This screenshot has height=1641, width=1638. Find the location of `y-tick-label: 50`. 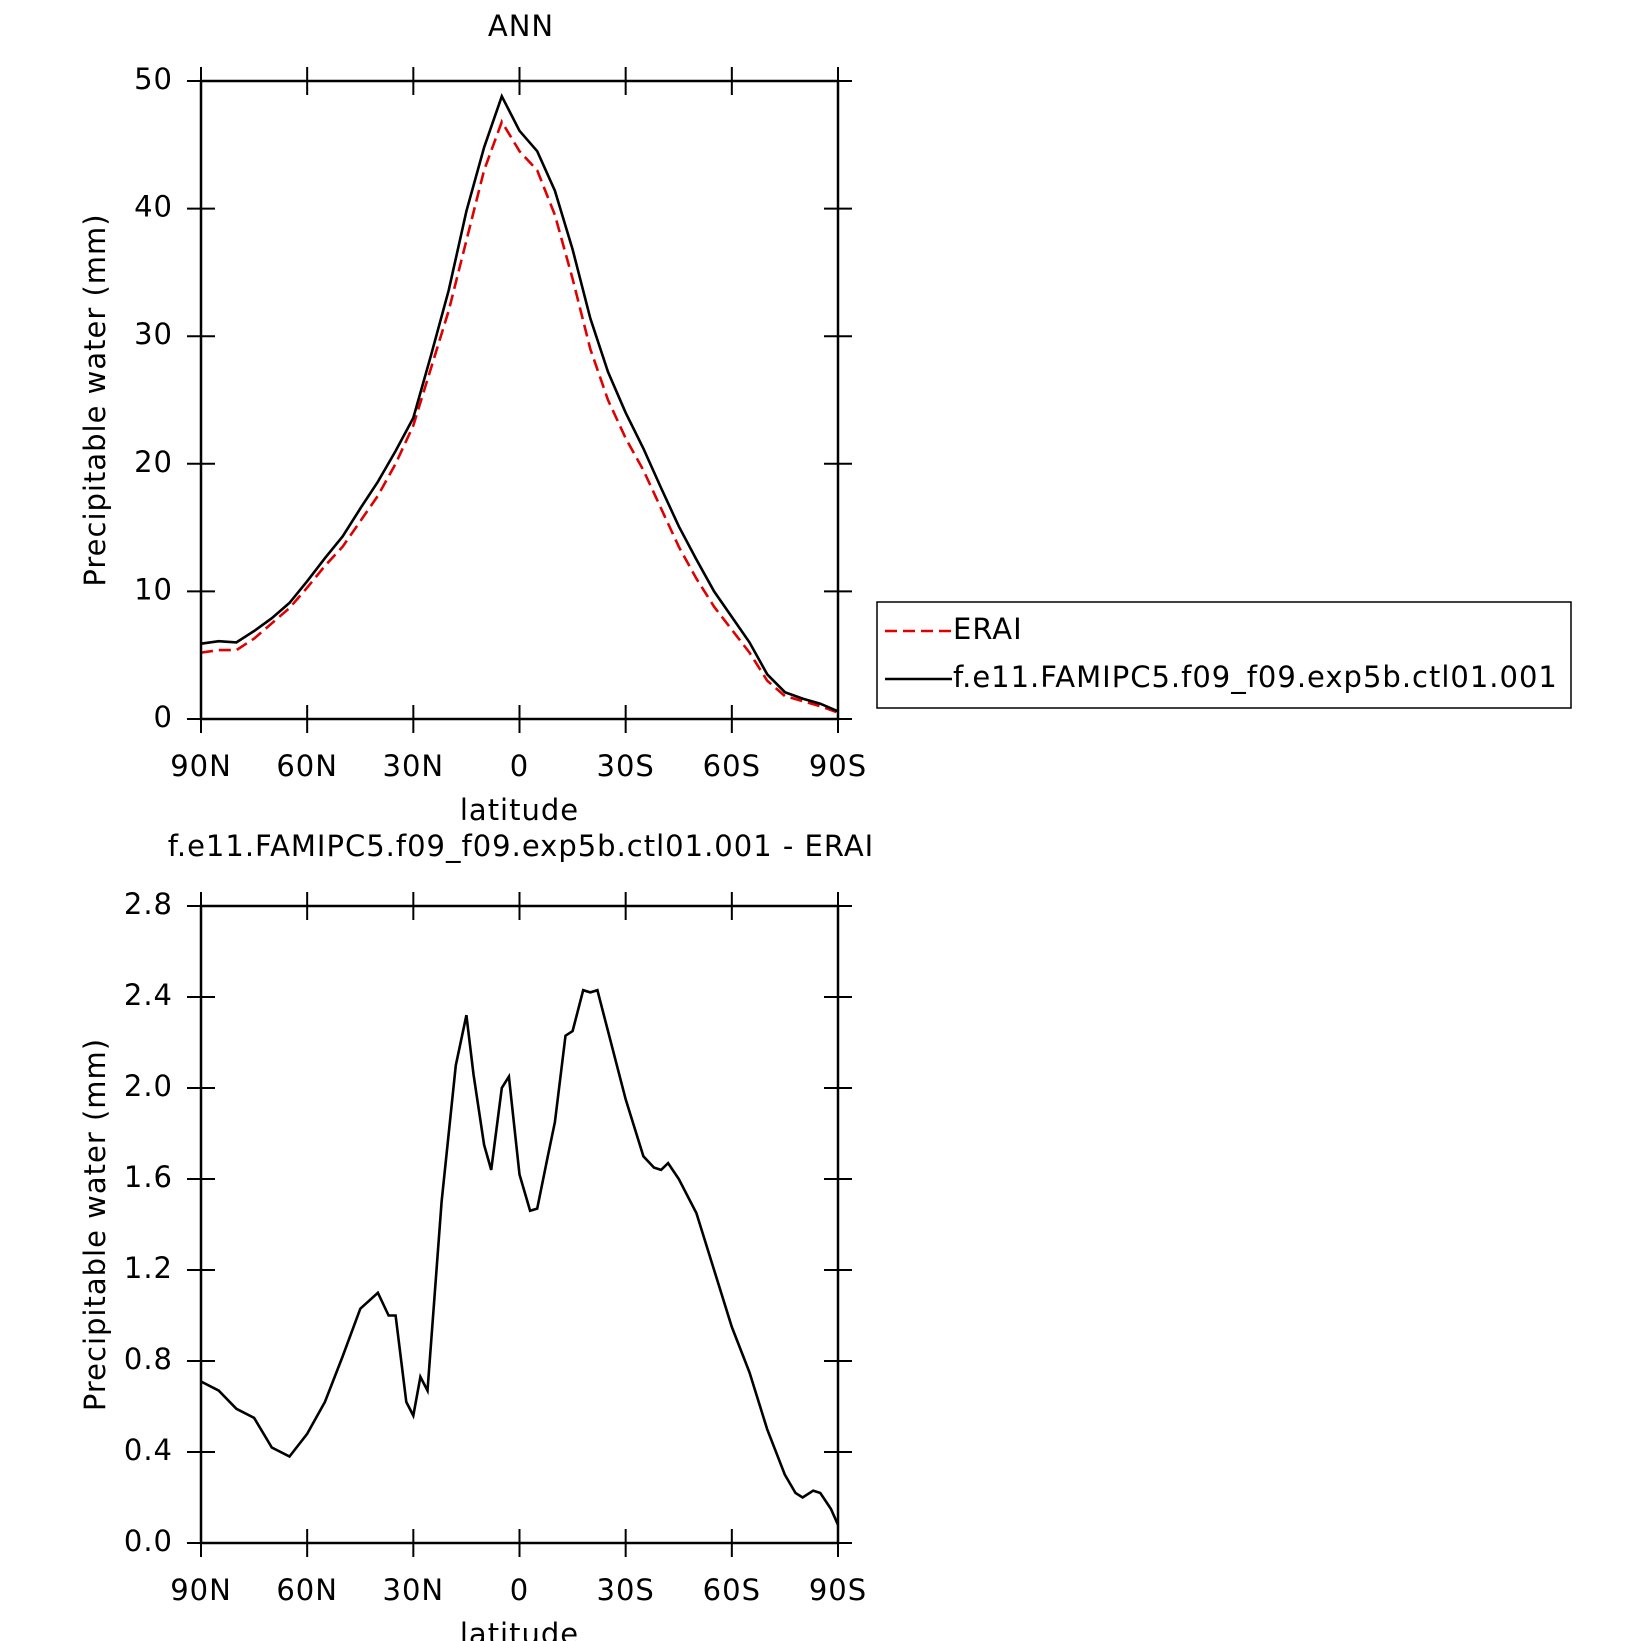

y-tick-label: 50 is located at coordinates (153, 79).